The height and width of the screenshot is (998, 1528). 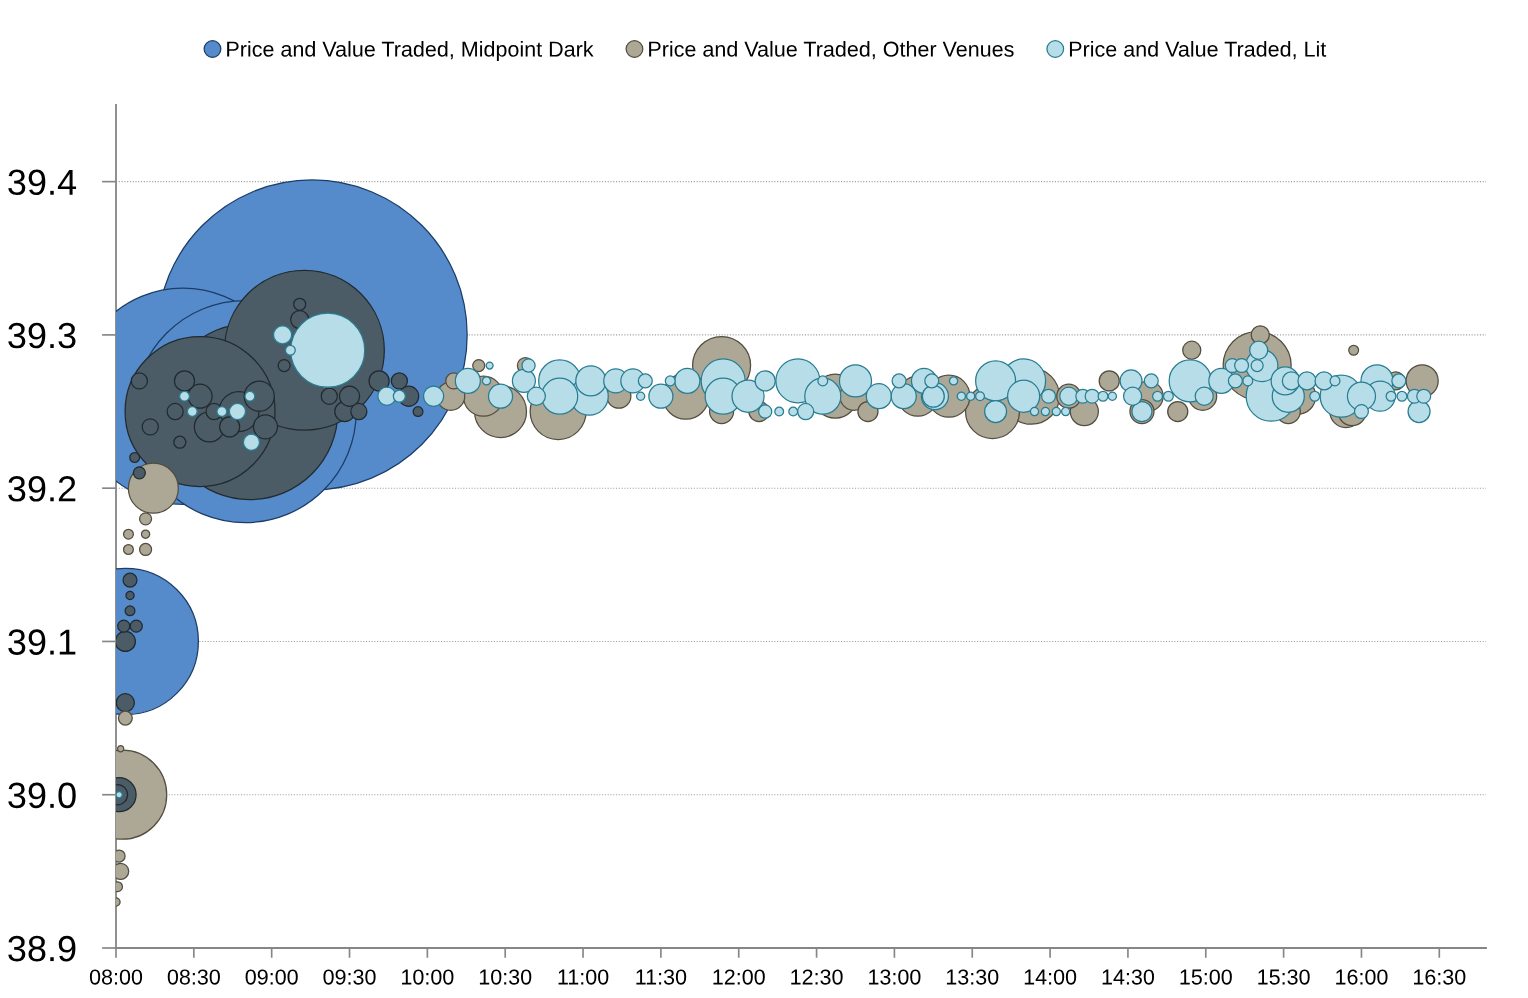 What do you see at coordinates (42, 795) in the screenshot?
I see `y-tick-label: 39.0` at bounding box center [42, 795].